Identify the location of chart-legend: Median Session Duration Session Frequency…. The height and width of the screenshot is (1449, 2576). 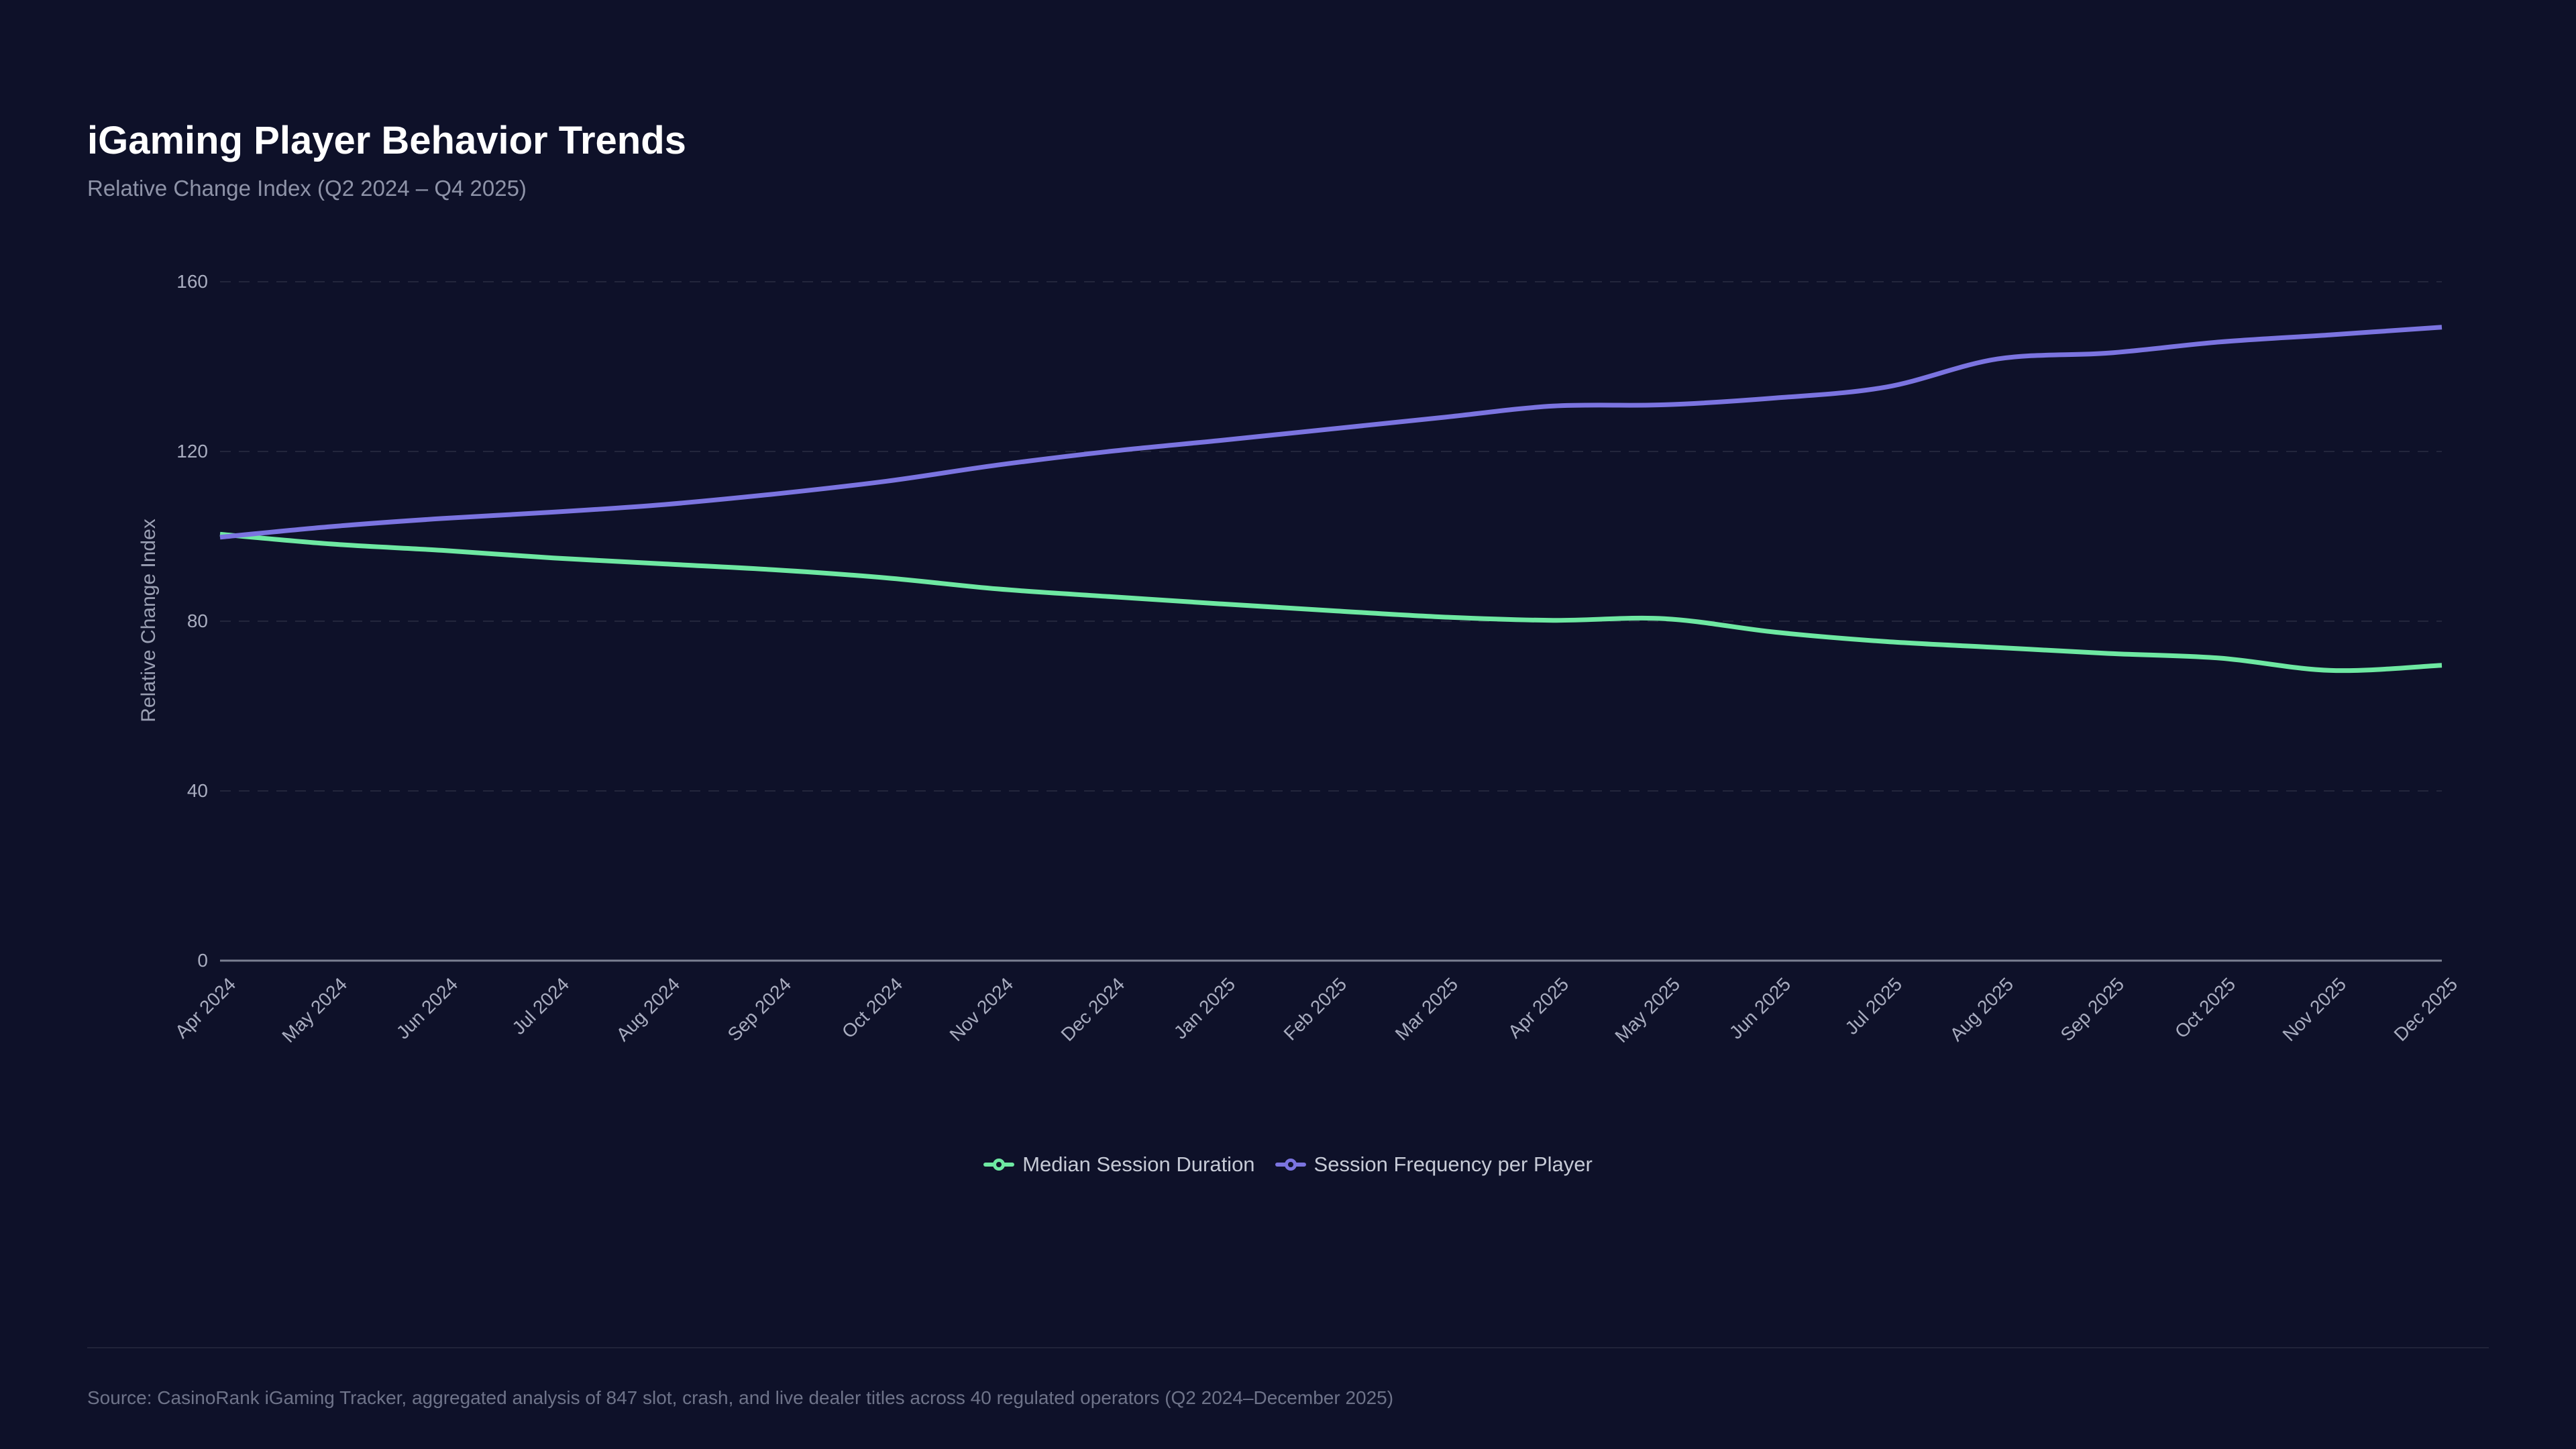
(1288, 1164).